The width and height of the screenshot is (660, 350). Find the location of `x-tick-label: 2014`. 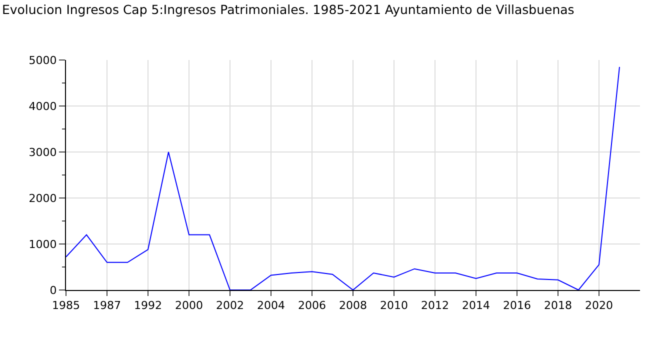

x-tick-label: 2014 is located at coordinates (476, 305).